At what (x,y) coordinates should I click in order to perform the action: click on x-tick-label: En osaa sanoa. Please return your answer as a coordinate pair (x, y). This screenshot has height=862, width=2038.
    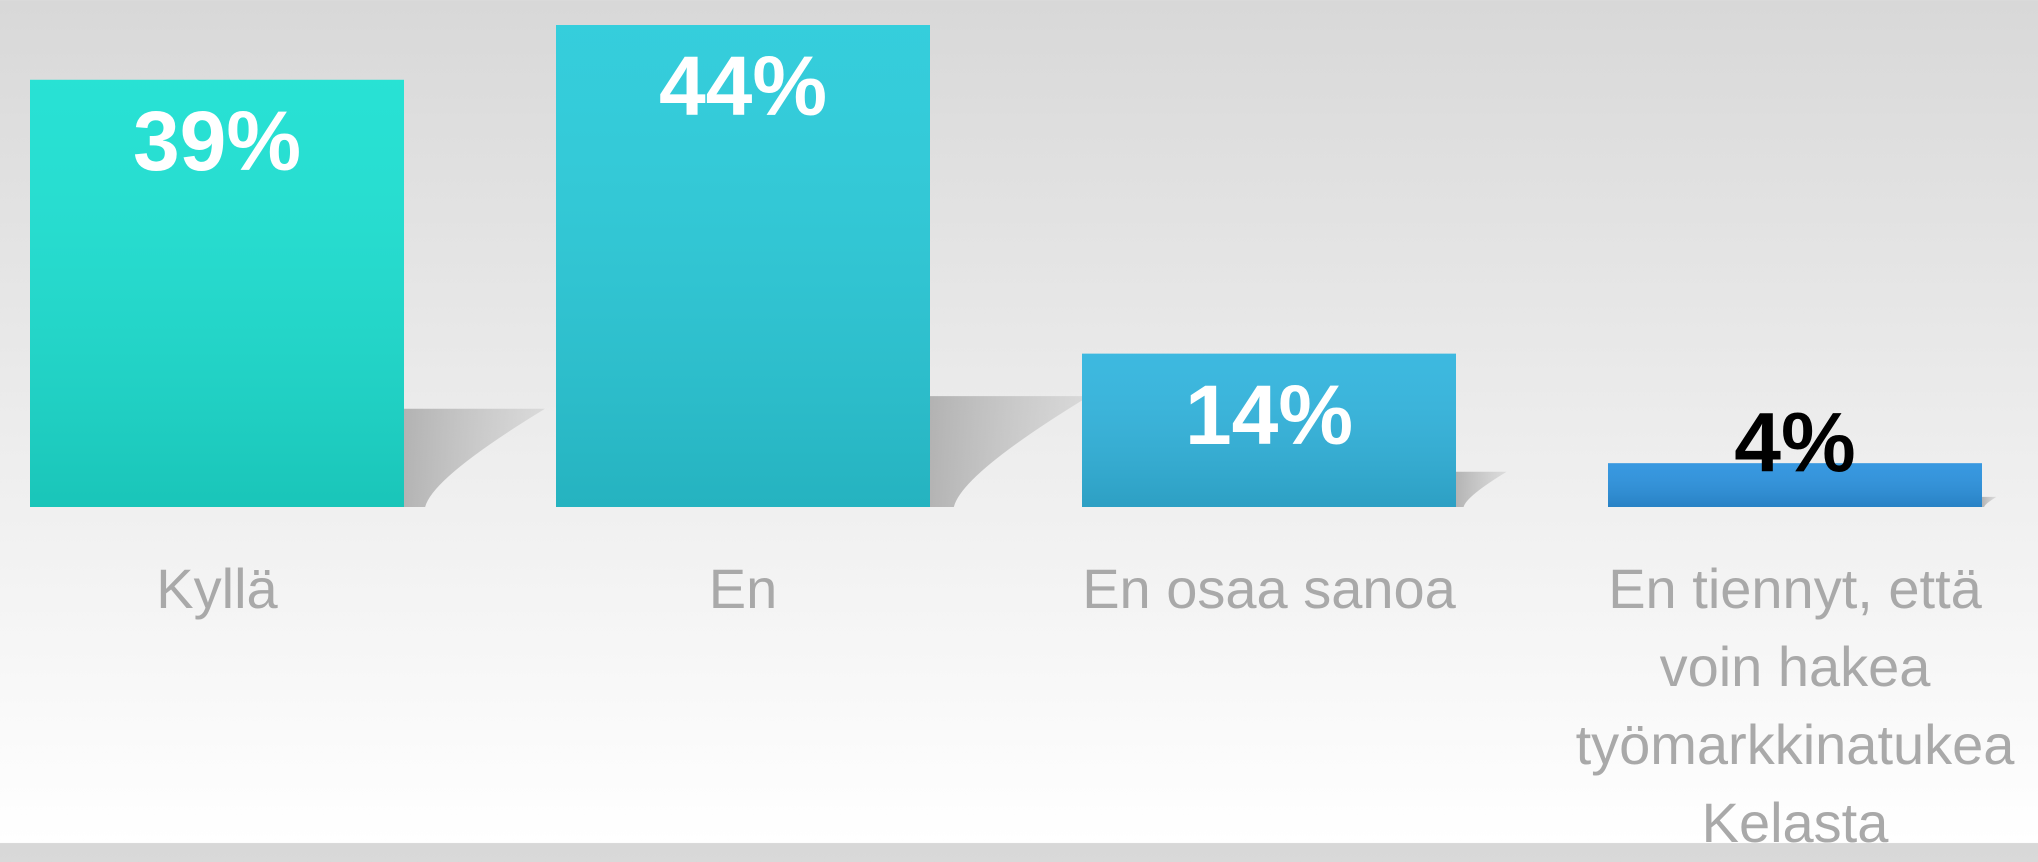
    Looking at the image, I should click on (1269, 588).